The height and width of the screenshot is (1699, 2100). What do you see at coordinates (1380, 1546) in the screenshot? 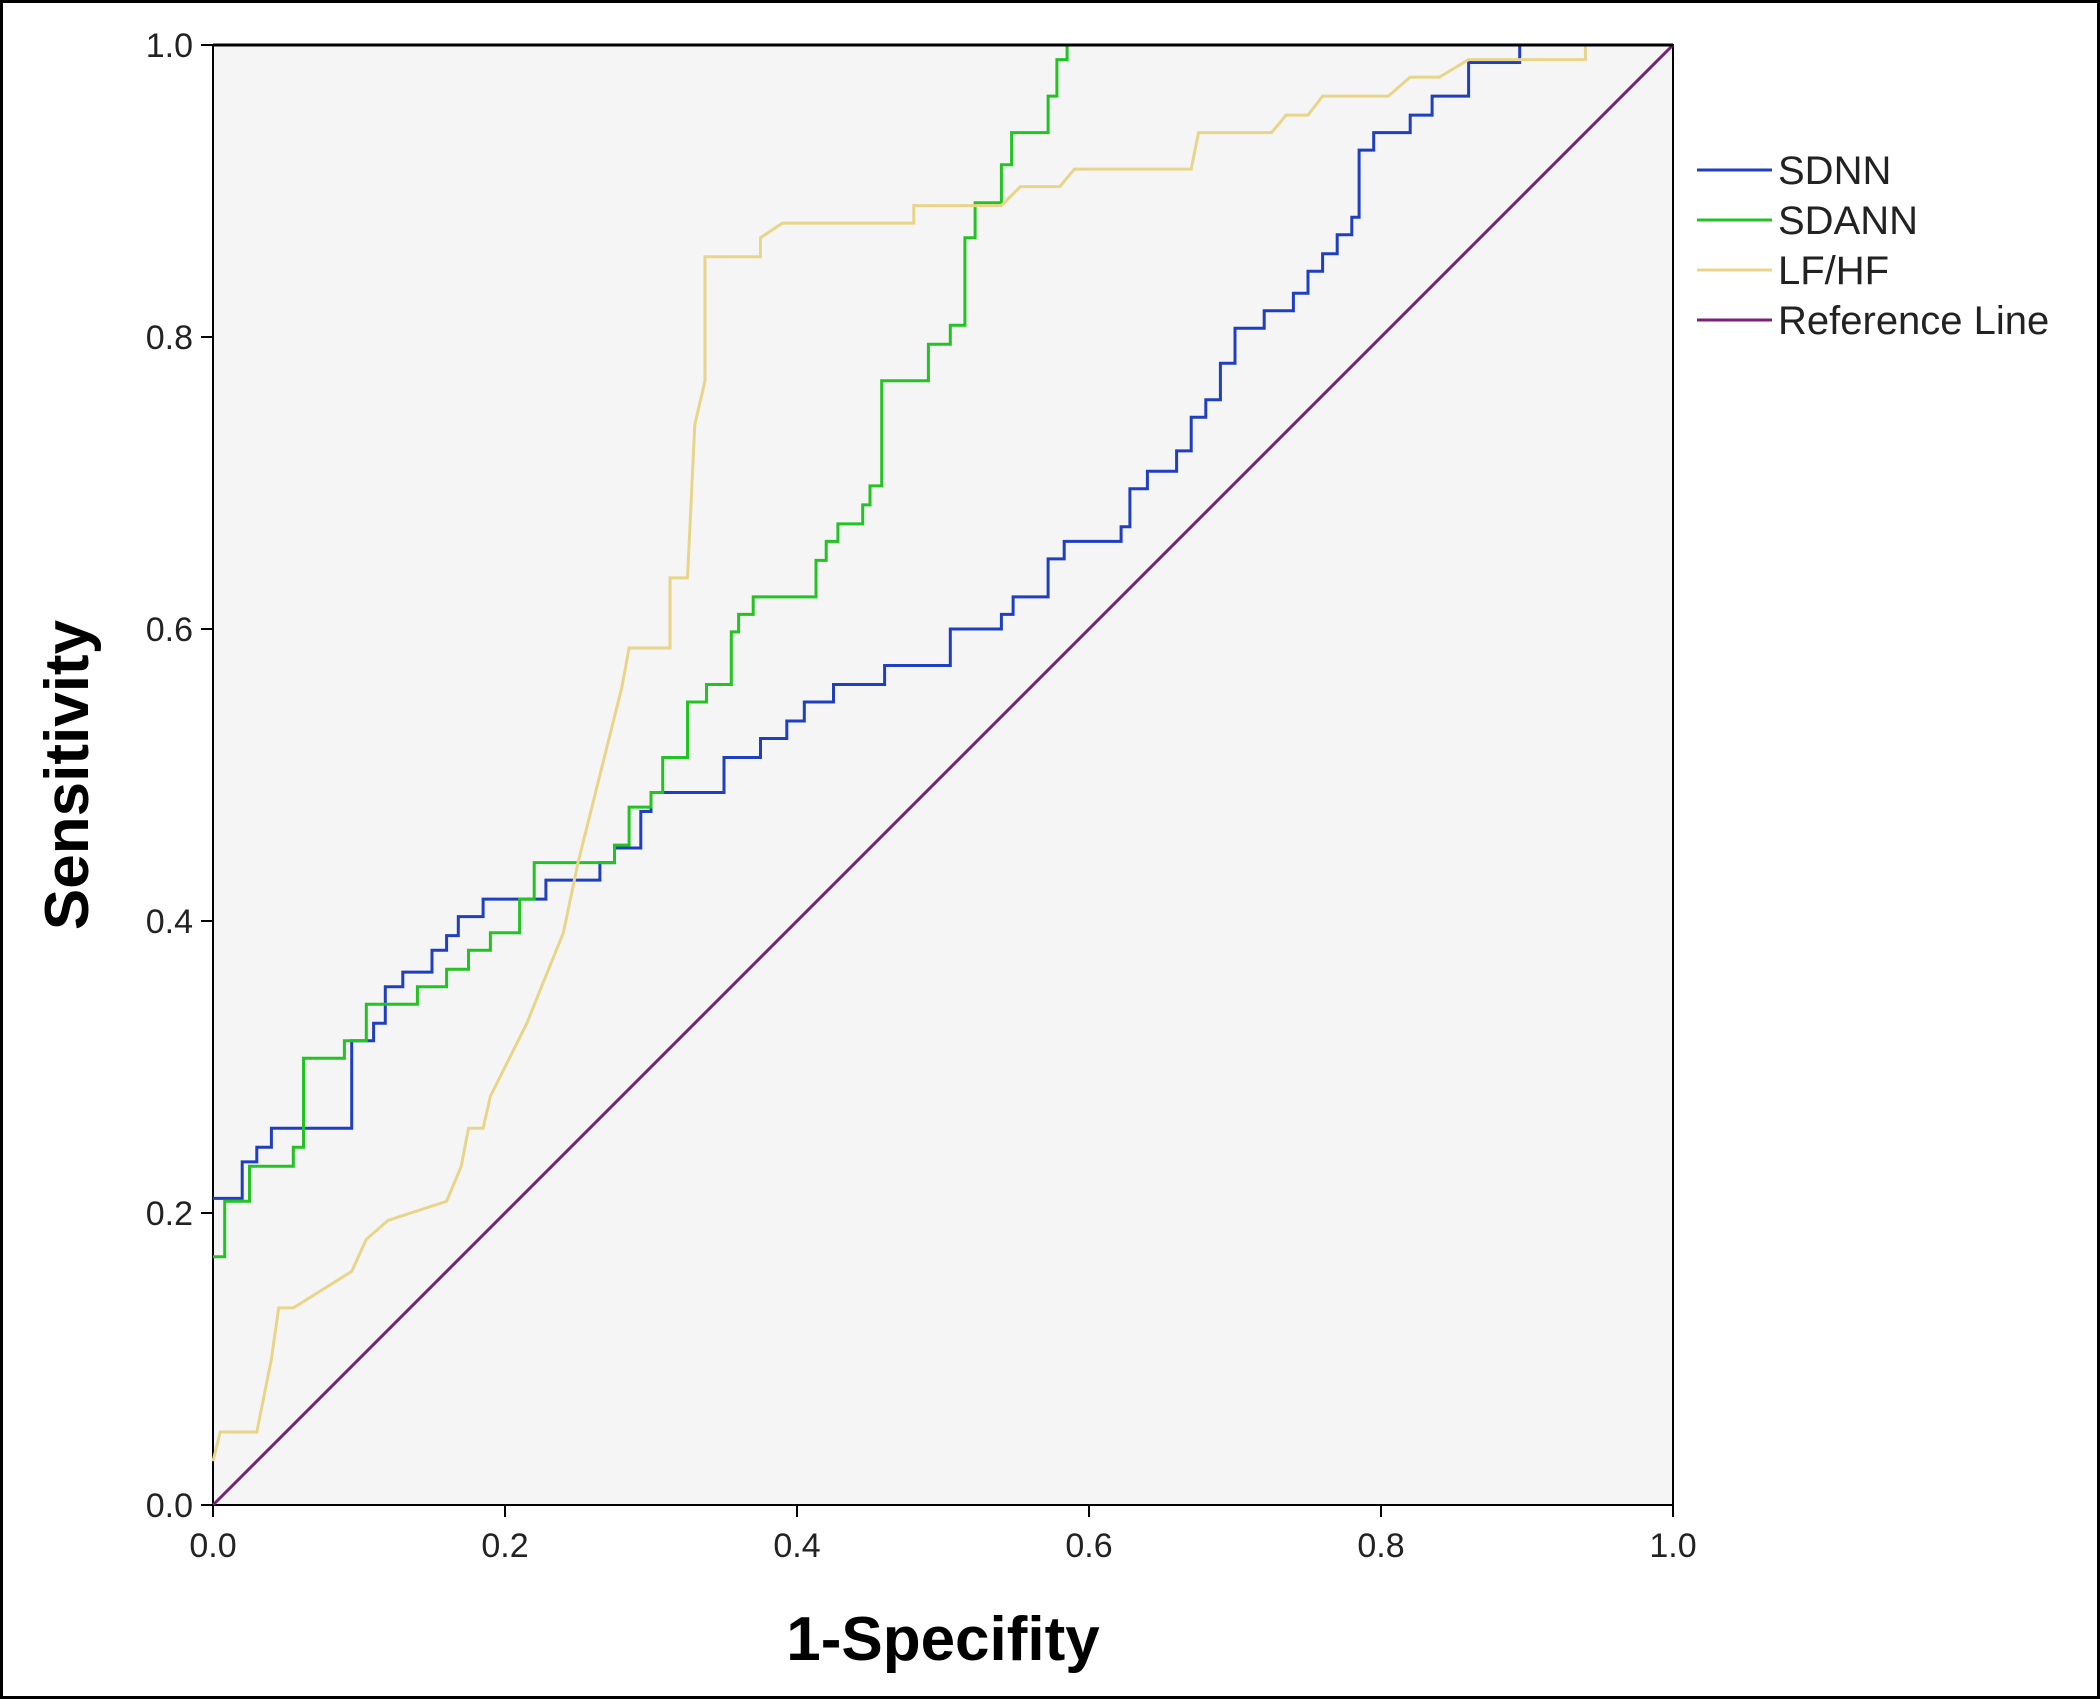
I see `x-tick-label: 0.8` at bounding box center [1380, 1546].